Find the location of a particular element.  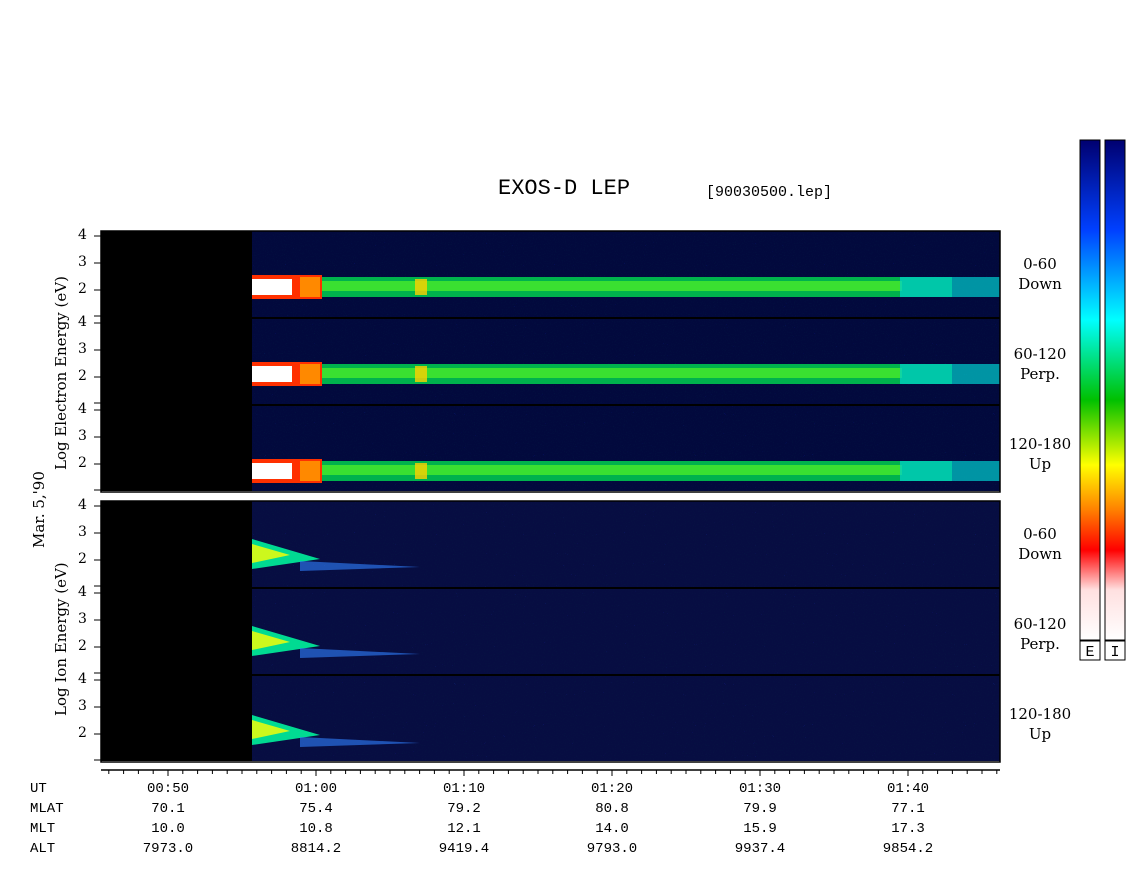

ion-panel-perp is located at coordinates (550, 631).